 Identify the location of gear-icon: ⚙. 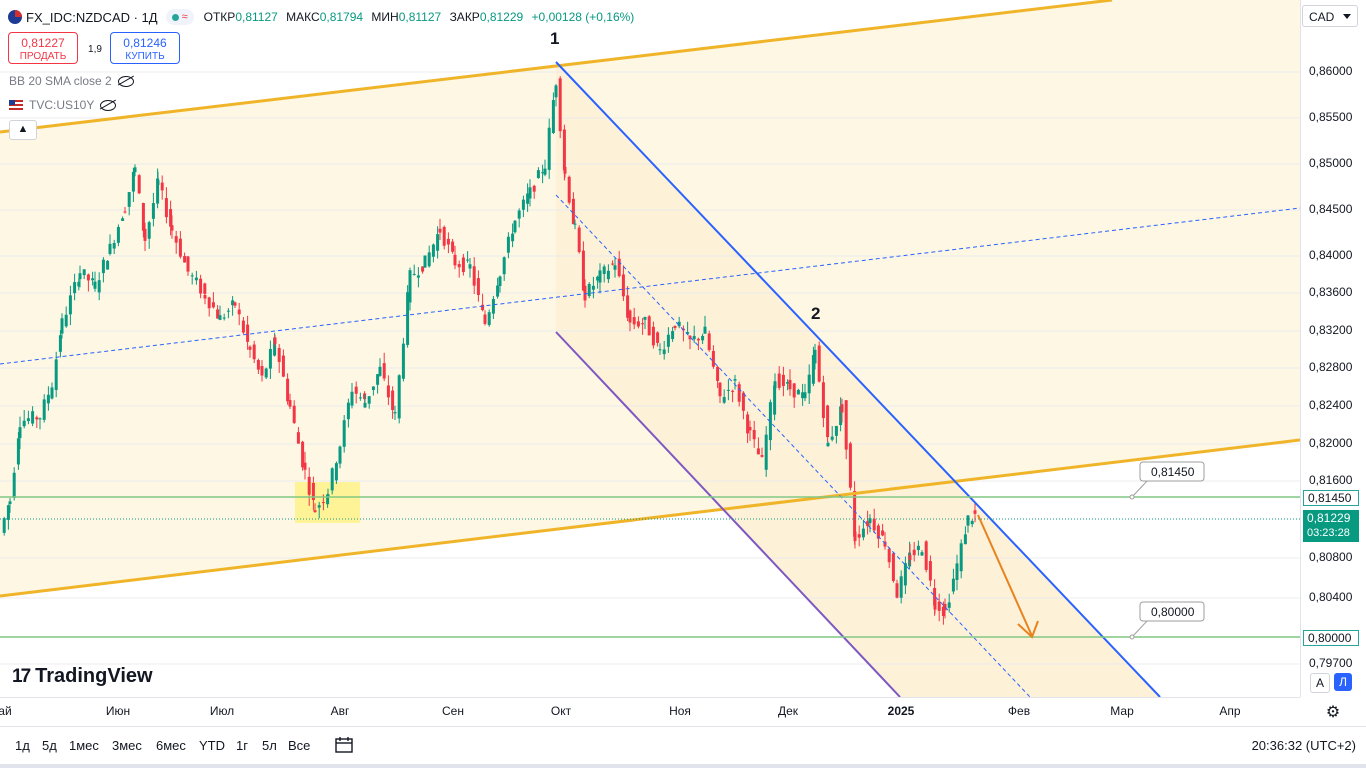
(1333, 712).